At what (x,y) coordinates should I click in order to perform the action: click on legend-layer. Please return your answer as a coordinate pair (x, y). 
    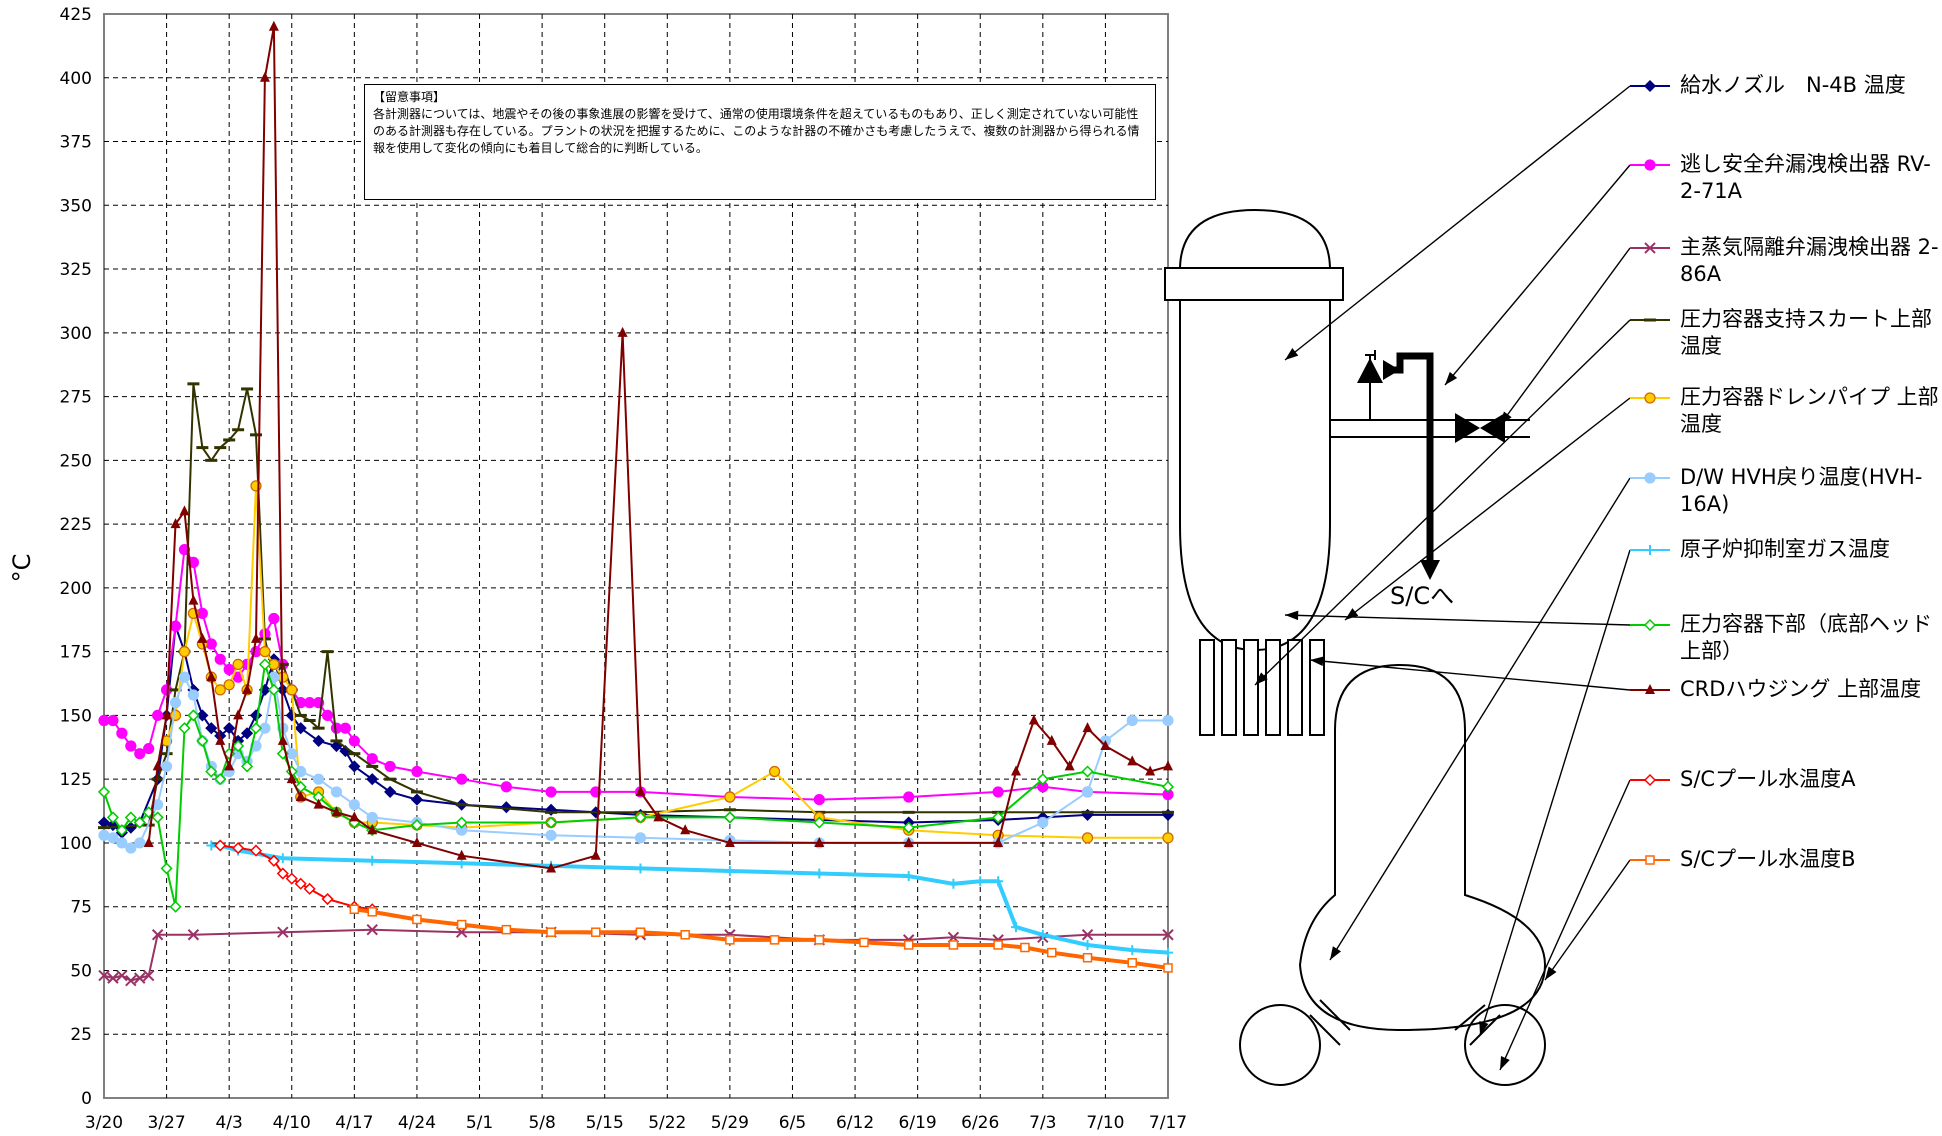
    Looking at the image, I should click on (1650, 472).